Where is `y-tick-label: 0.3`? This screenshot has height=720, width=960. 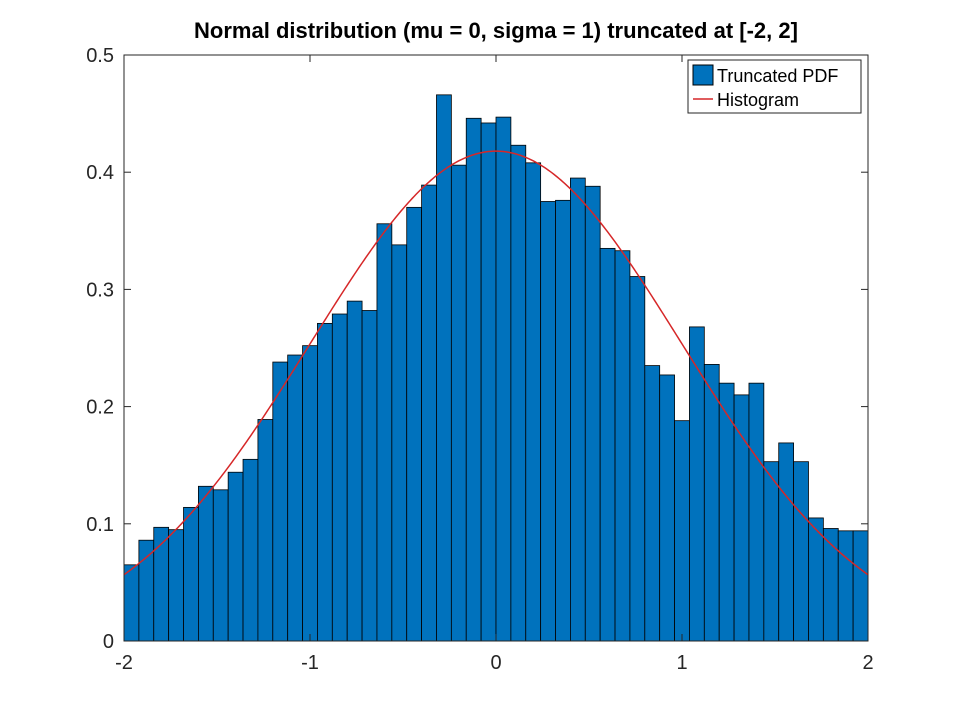 y-tick-label: 0.3 is located at coordinates (100, 290).